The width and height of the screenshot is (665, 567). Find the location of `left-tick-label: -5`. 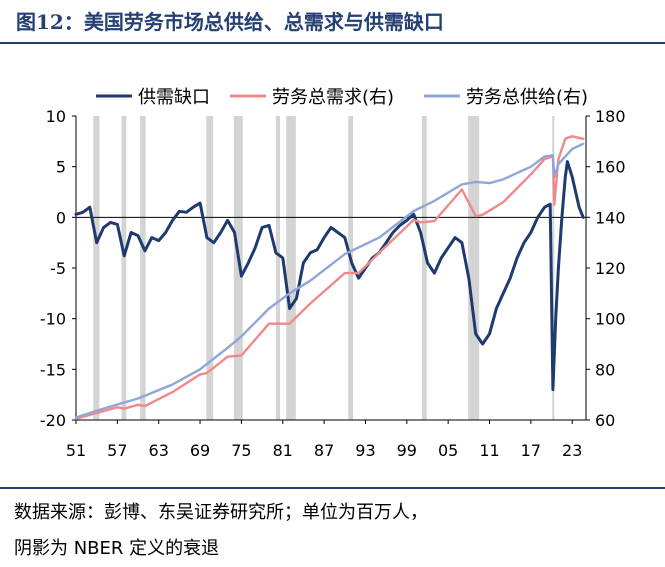

left-tick-label: -5 is located at coordinates (58, 268).